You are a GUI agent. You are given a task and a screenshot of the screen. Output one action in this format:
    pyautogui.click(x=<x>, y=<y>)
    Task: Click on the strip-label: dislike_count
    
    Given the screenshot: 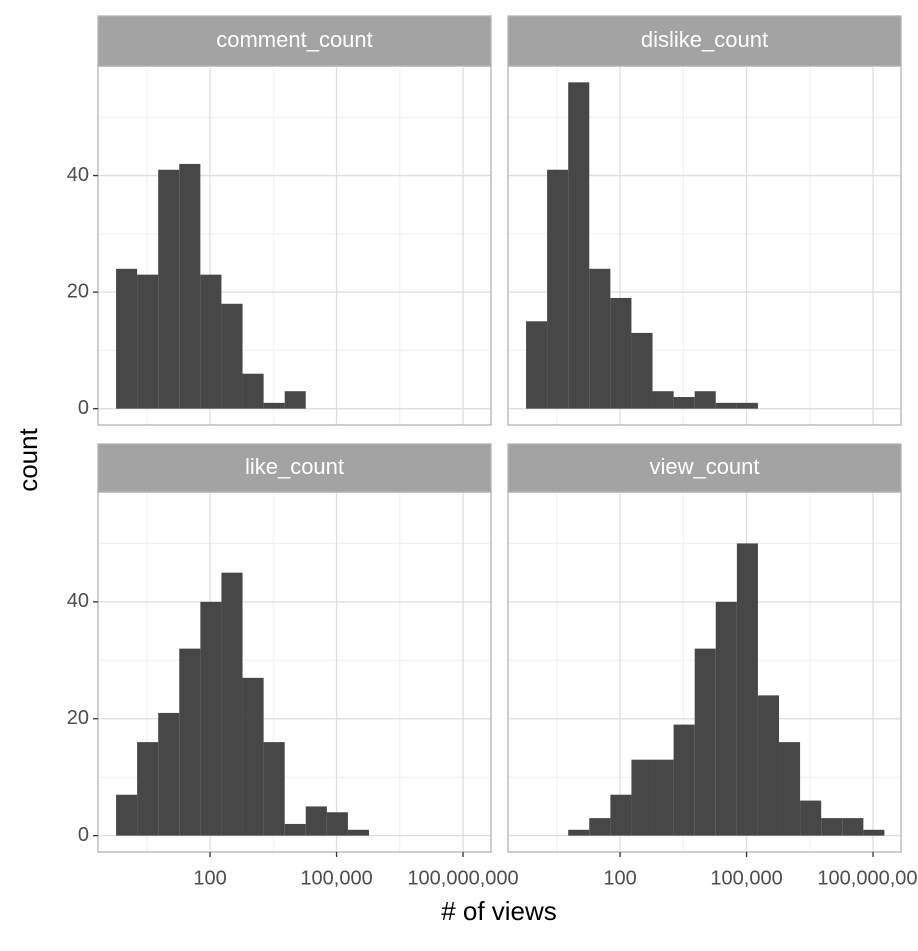 What is the action you would take?
    pyautogui.click(x=704, y=39)
    